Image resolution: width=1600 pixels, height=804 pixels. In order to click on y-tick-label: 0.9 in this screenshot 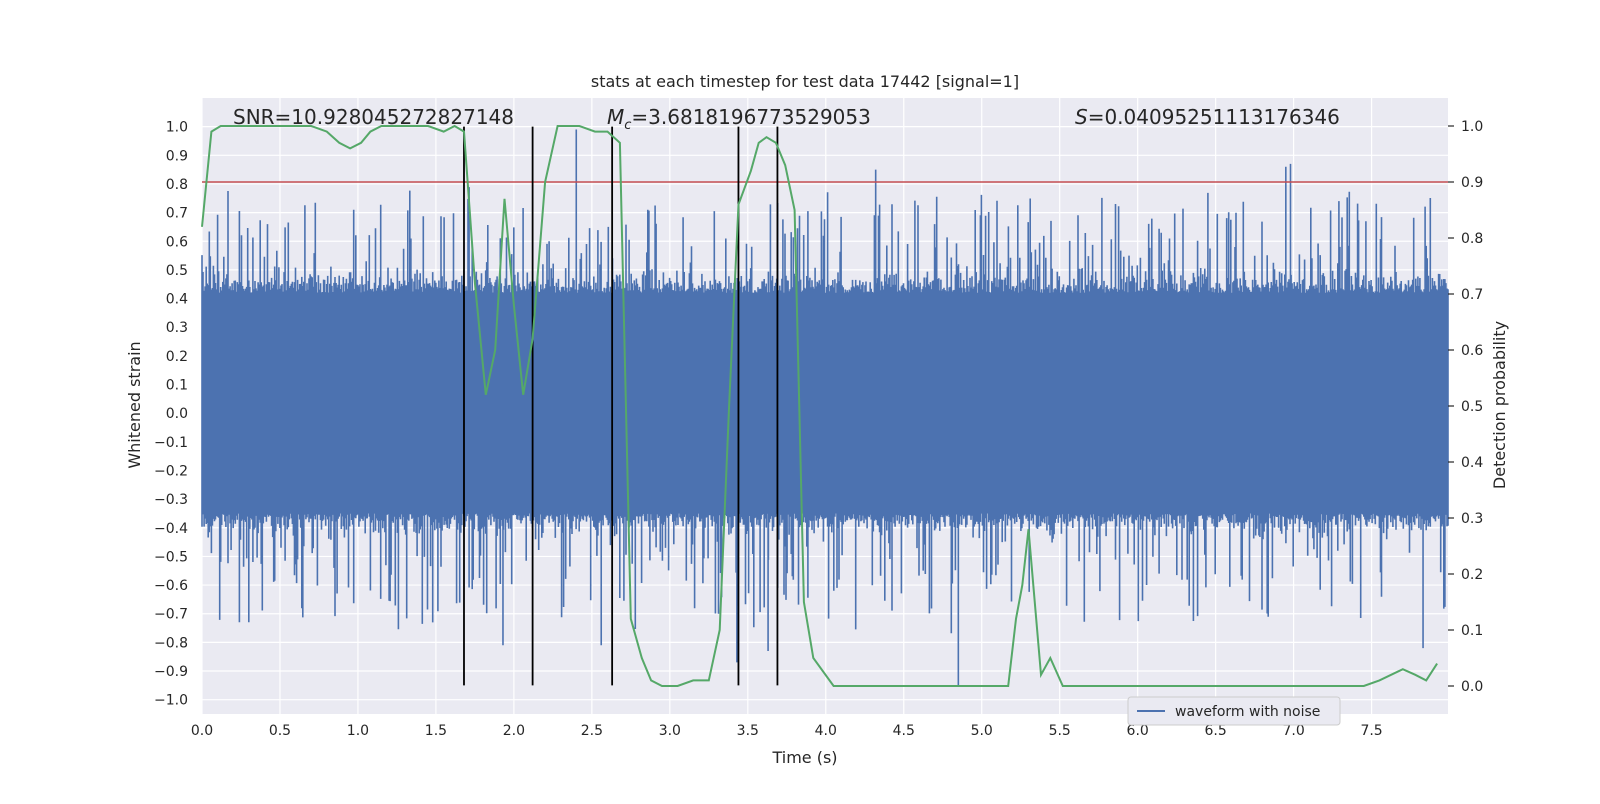, I will do `click(177, 156)`.